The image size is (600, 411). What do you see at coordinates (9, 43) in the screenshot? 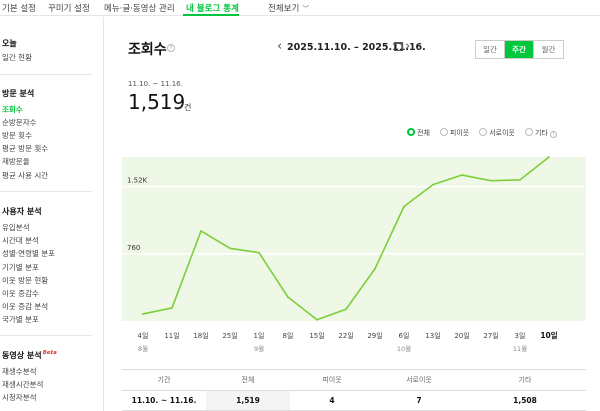
I see `sidebar-section-today: 오늘` at bounding box center [9, 43].